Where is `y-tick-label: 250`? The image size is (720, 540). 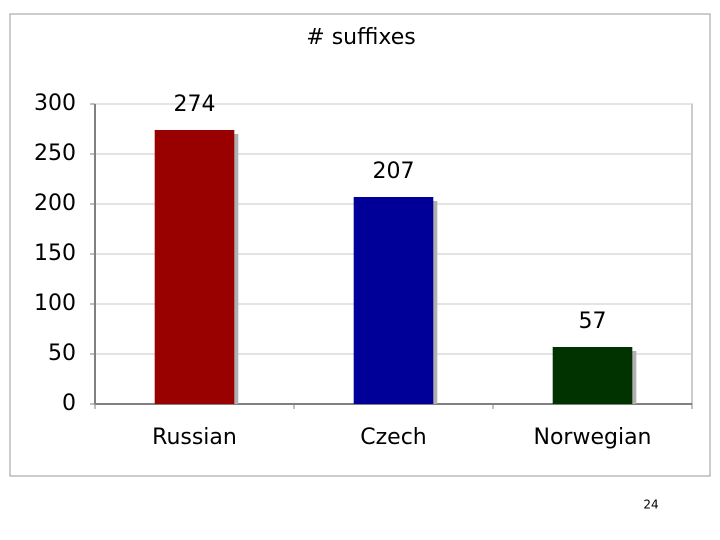
y-tick-label: 250 is located at coordinates (55, 153).